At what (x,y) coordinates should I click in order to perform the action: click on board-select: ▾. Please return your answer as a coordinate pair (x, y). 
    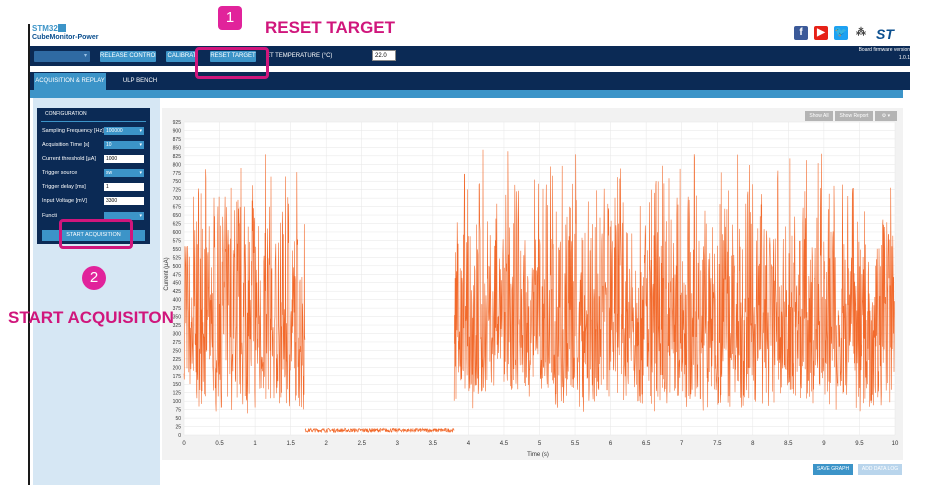
    Looking at the image, I should click on (62, 56).